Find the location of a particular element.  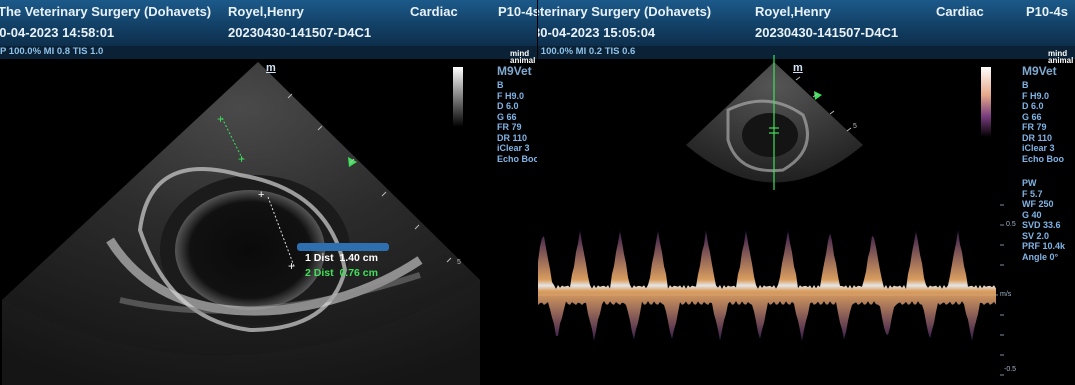

acoustic-output-status: P 100.0% MI 0.2 TIS 0.6 is located at coordinates (587, 51).